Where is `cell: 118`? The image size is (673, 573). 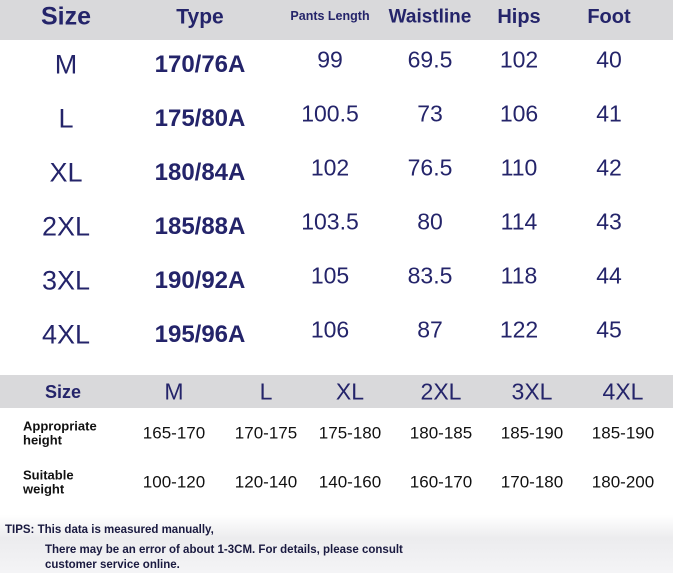
cell: 118 is located at coordinates (519, 275).